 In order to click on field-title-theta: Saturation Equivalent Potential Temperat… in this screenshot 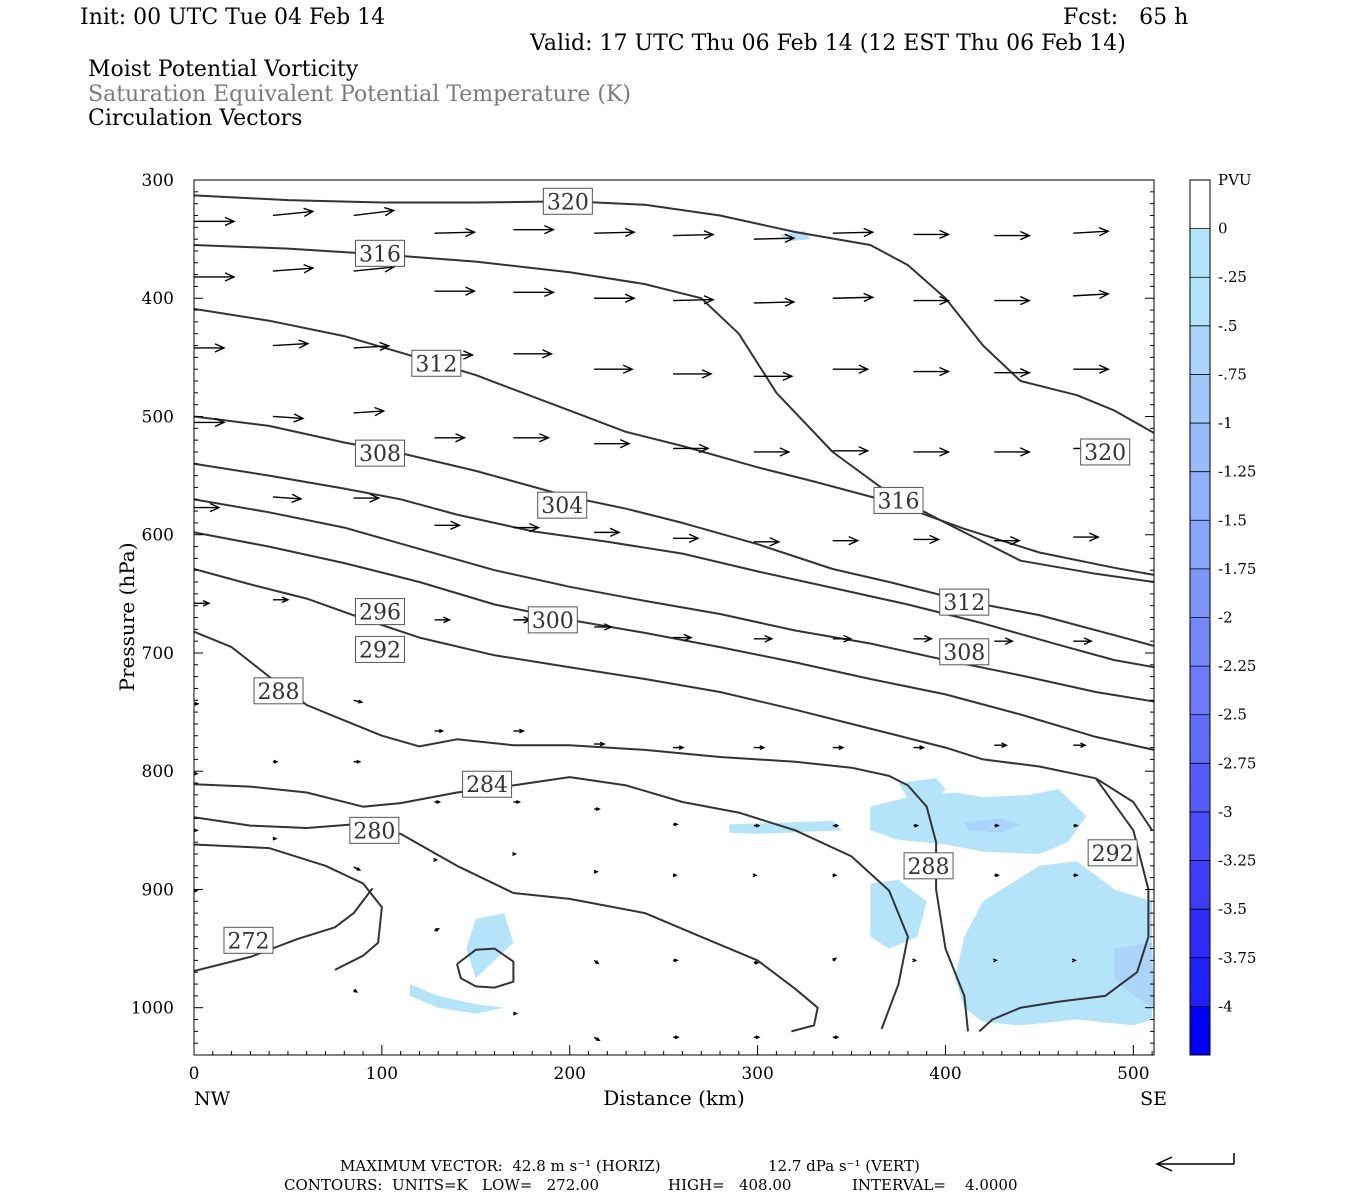, I will do `click(359, 94)`.